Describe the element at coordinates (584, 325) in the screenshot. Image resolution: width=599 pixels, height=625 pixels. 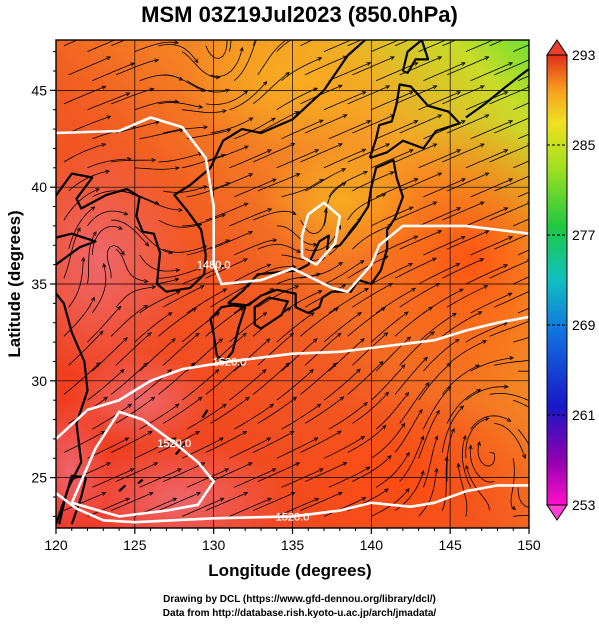
I see `colorbar-tick-label: 269` at that location.